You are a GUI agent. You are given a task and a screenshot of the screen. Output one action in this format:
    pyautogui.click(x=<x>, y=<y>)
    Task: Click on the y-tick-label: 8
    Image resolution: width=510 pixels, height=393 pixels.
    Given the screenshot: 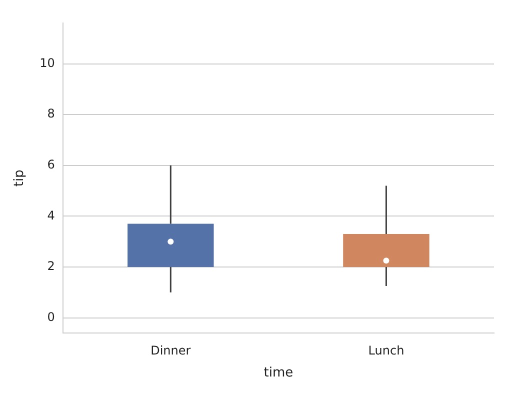 What is the action you would take?
    pyautogui.click(x=51, y=113)
    